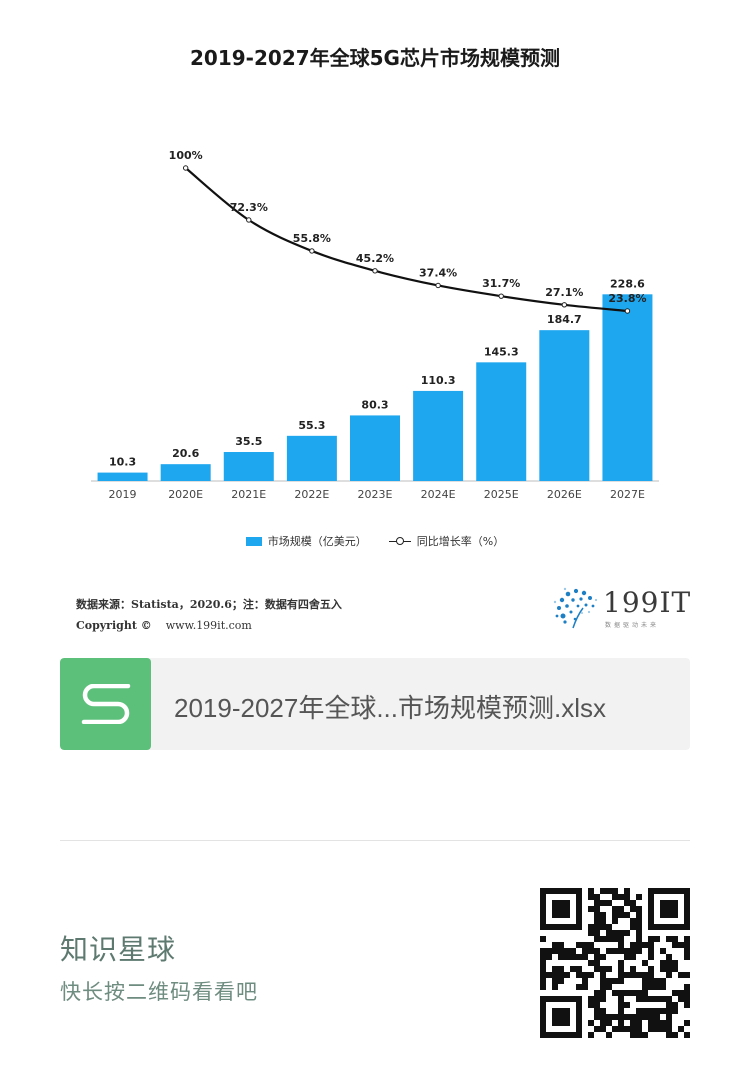  Describe the element at coordinates (375, 704) in the screenshot. I see `file-attachment-card: 2019-2027年全球...市场规模预测.xlsx` at that location.